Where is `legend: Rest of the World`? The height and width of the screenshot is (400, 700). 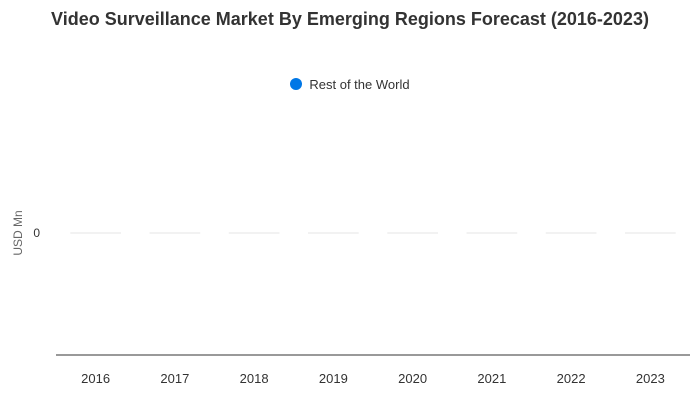
legend: Rest of the World is located at coordinates (350, 84).